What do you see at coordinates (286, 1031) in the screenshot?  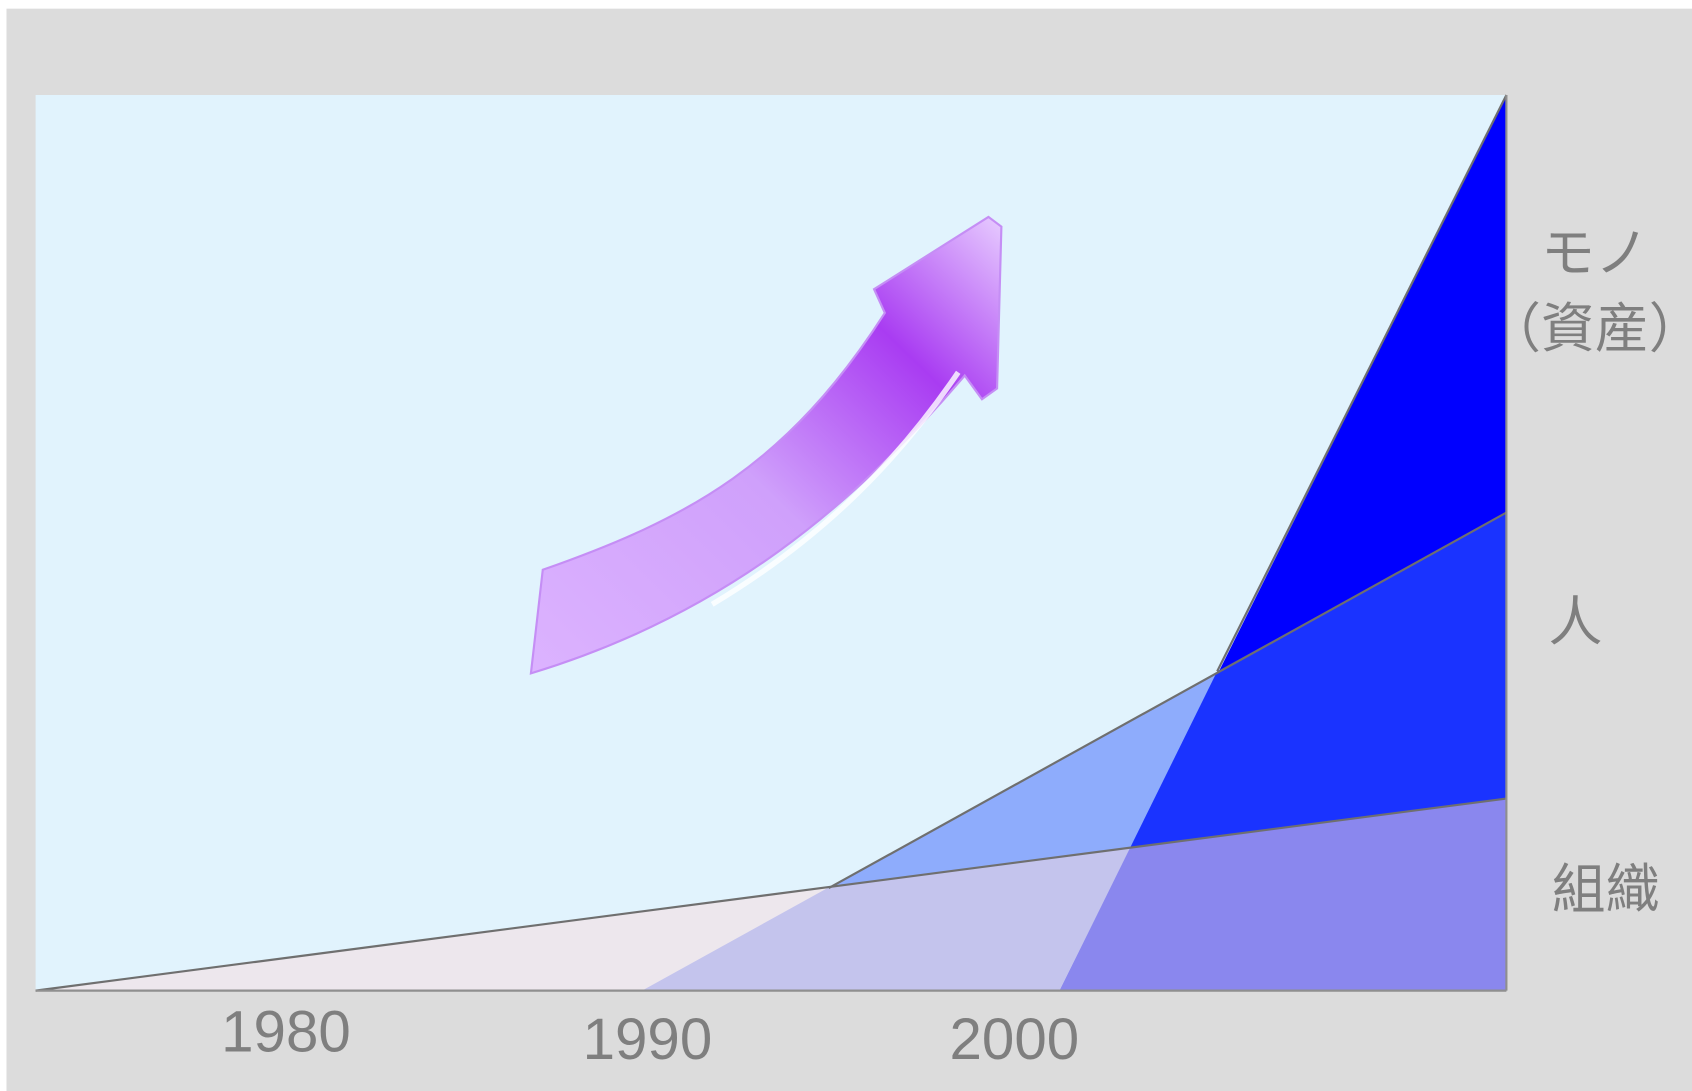 I see `year-label: 1980` at bounding box center [286, 1031].